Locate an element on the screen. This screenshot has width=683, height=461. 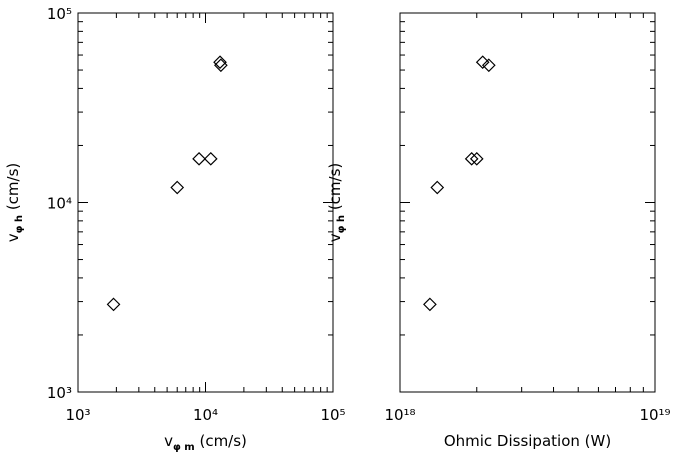
x-tick-label: 10¹⁹ is located at coordinates (654, 415).